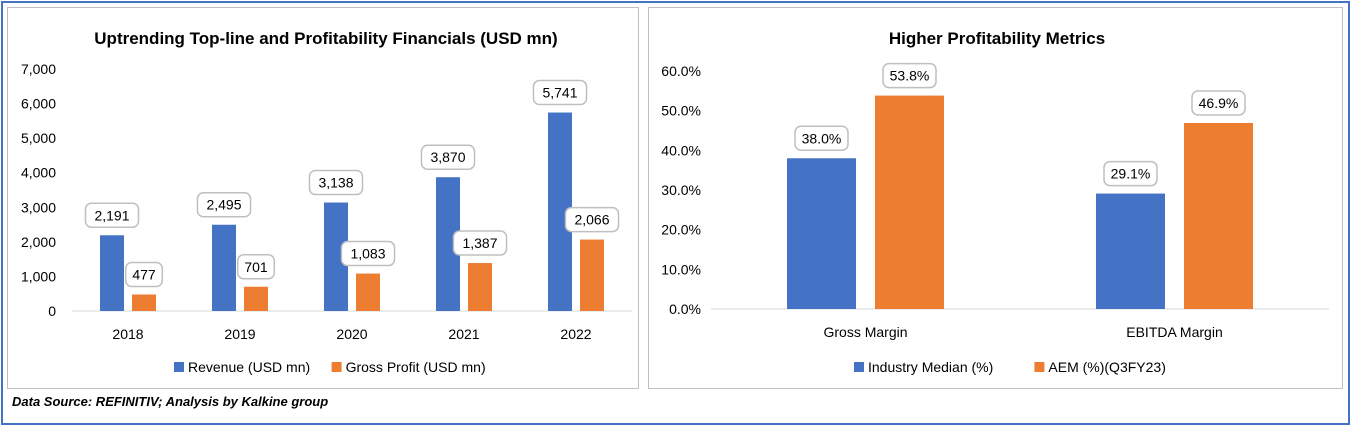 Image resolution: width=1354 pixels, height=428 pixels. Describe the element at coordinates (127, 334) in the screenshot. I see `x-tick-label: 2018` at that location.